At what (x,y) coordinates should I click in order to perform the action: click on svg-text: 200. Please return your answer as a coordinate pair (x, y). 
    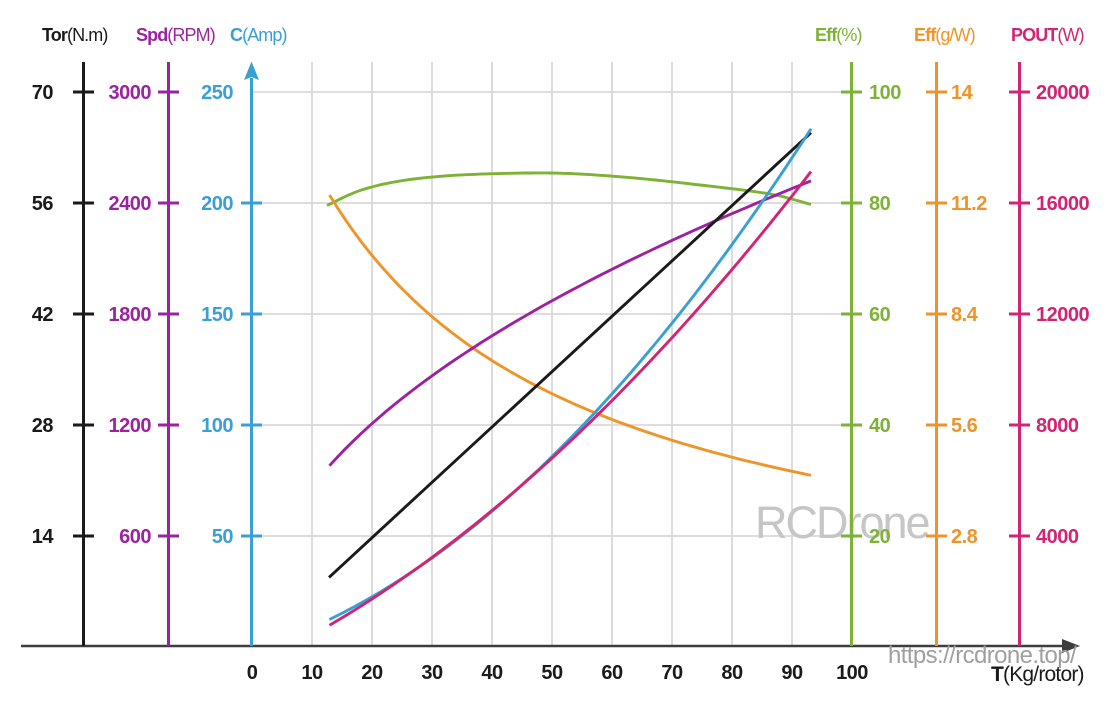
    Looking at the image, I should click on (217, 204).